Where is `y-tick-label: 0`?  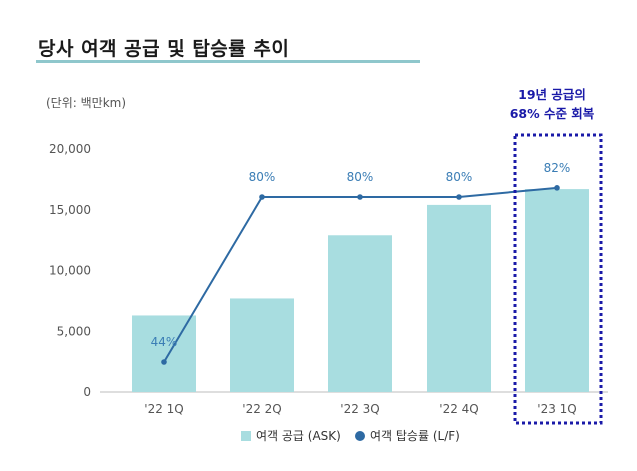 y-tick-label: 0 is located at coordinates (87, 392).